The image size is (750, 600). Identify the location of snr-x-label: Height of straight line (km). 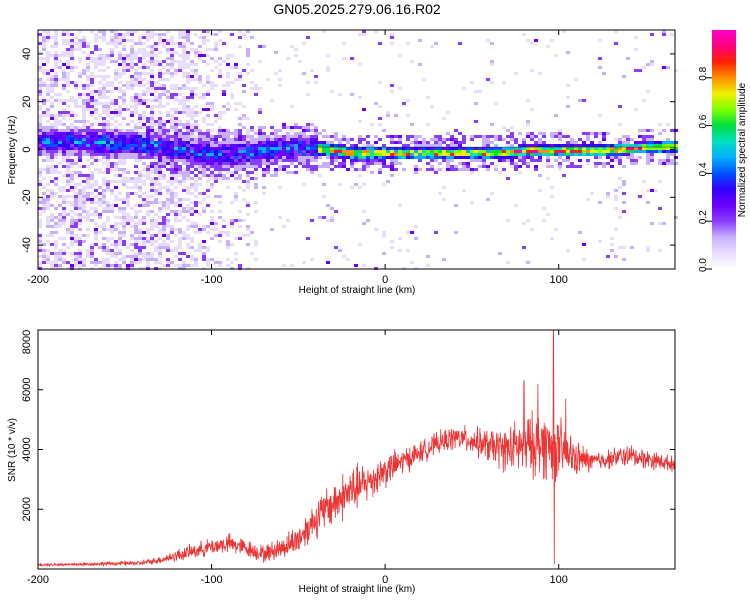
(357, 589).